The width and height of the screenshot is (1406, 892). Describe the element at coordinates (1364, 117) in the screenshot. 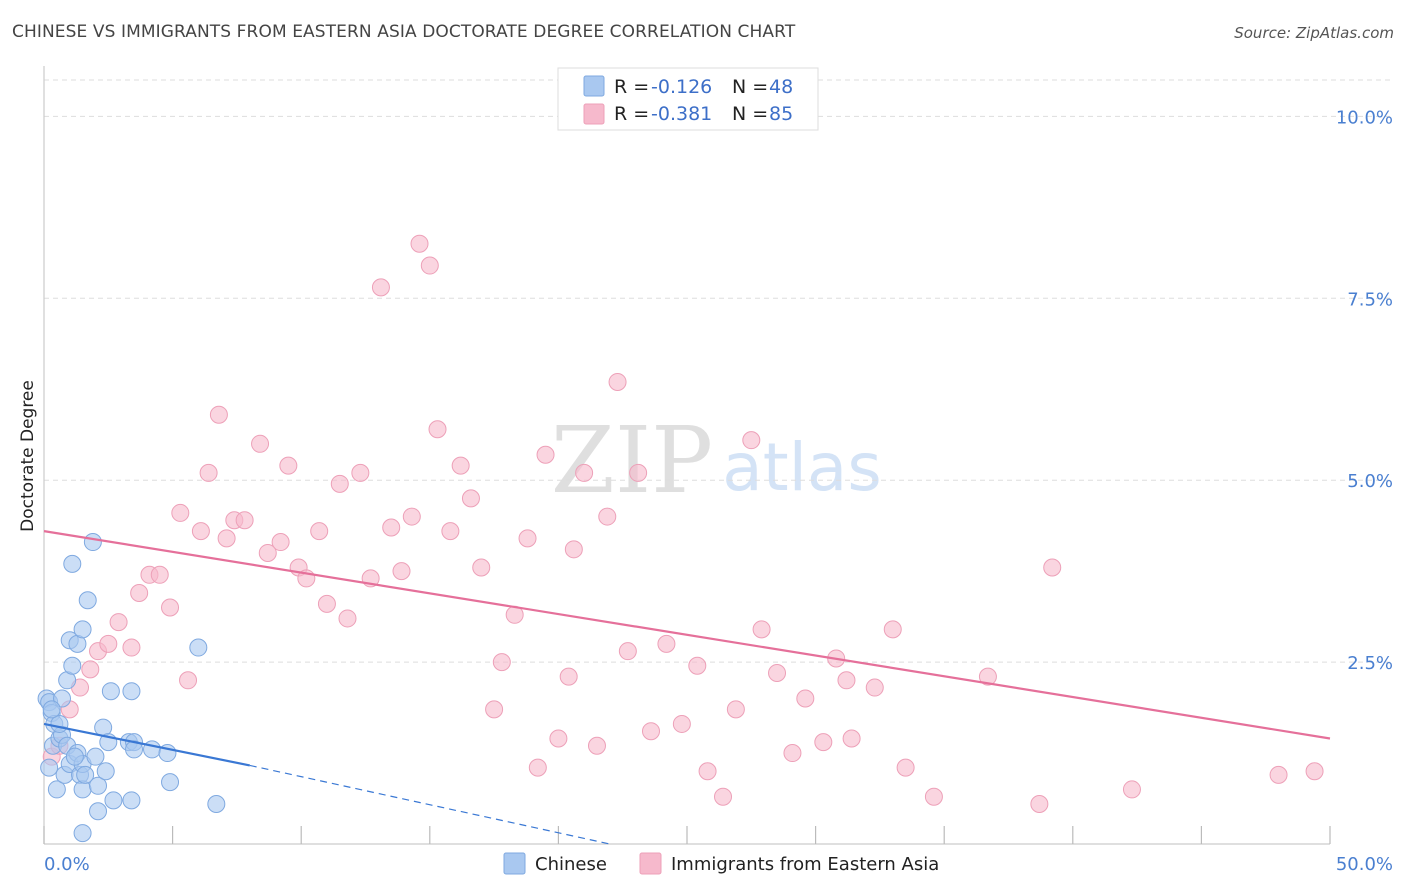

I see `y-tick-label-3: 10.0%` at that location.